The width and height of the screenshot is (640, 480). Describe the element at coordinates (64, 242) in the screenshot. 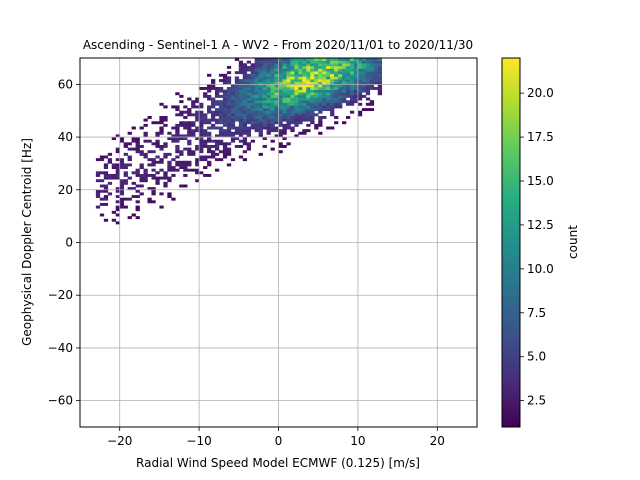

I see `y-axis-ticks: −60 −40 −20 0 20 40 60` at that location.